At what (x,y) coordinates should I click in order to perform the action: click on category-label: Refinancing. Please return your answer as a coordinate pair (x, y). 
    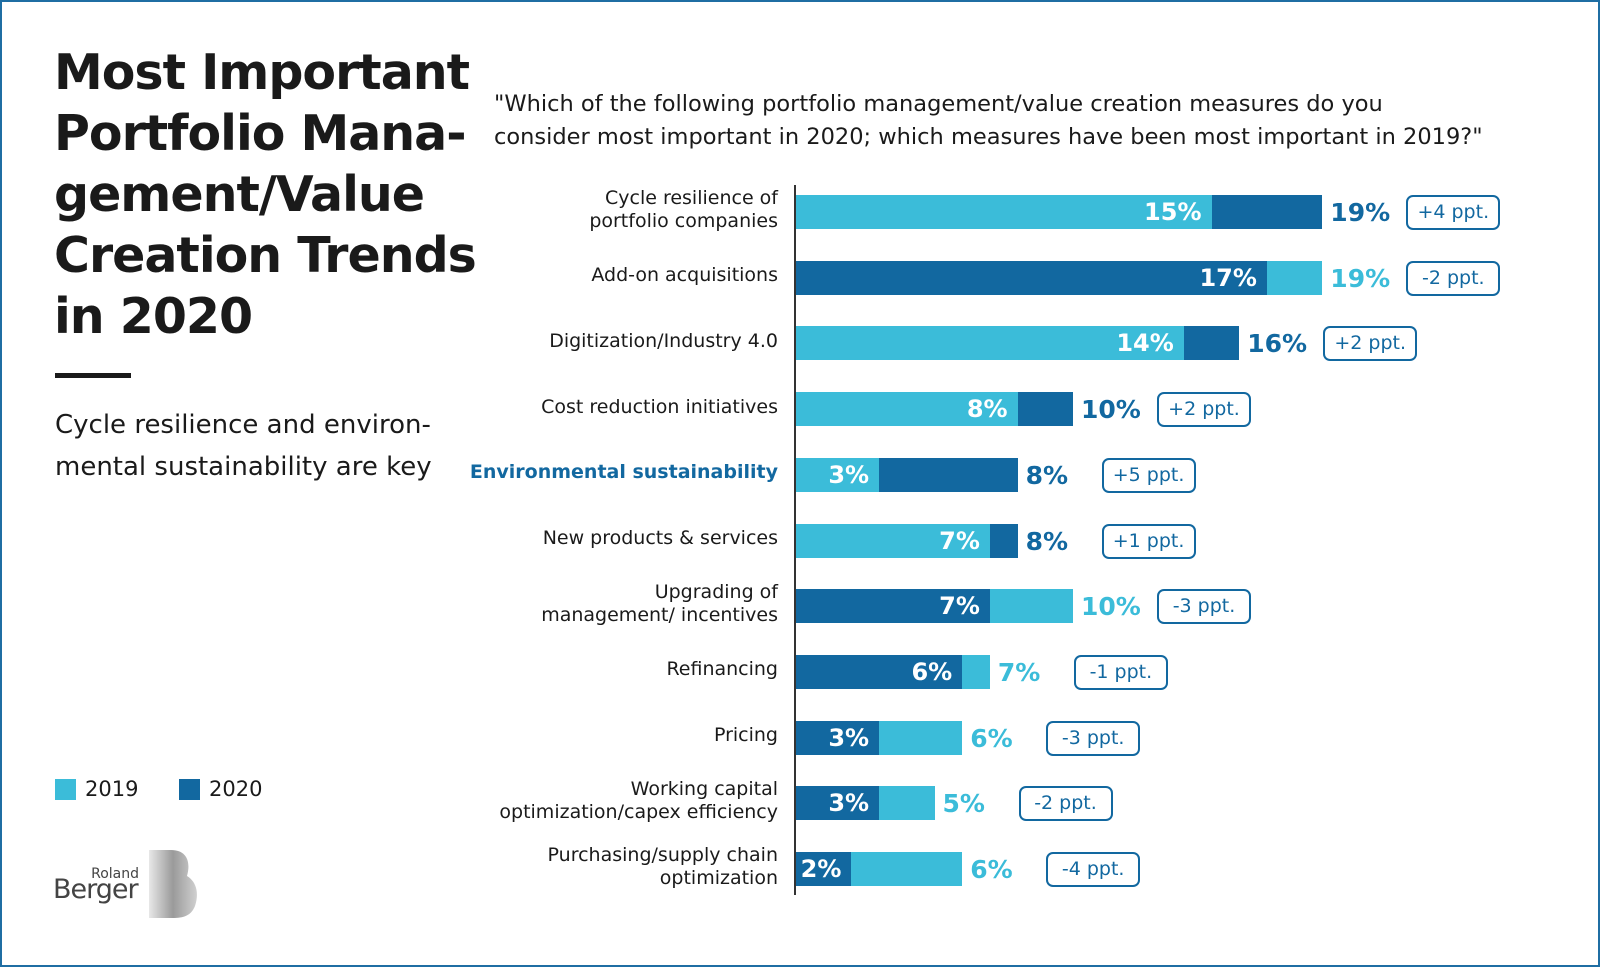
    Looking at the image, I should click on (722, 669).